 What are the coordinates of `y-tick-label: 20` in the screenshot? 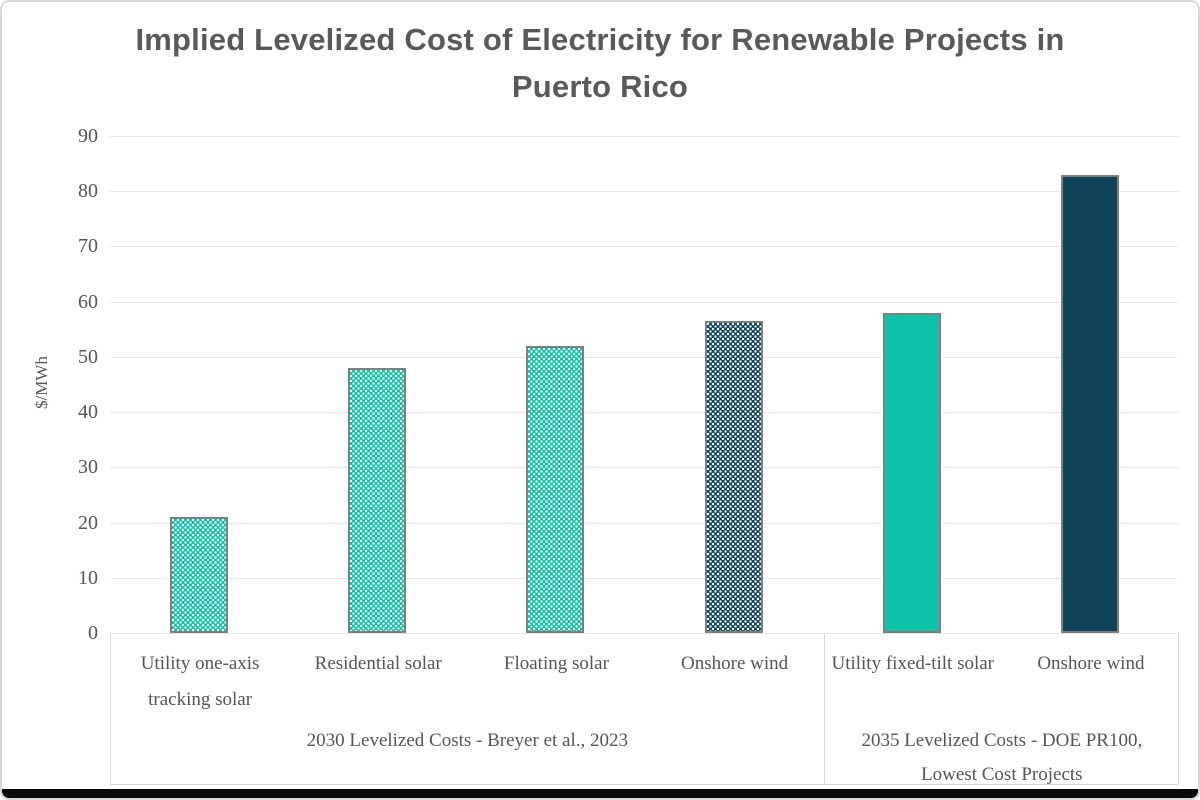 It's located at (88, 522).